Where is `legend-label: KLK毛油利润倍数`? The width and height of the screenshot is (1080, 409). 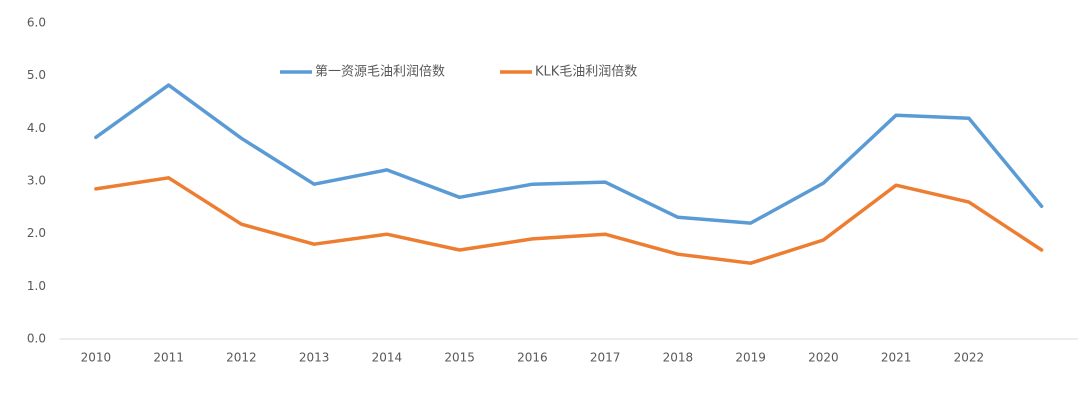
legend-label: KLK毛油利润倍数 is located at coordinates (586, 72).